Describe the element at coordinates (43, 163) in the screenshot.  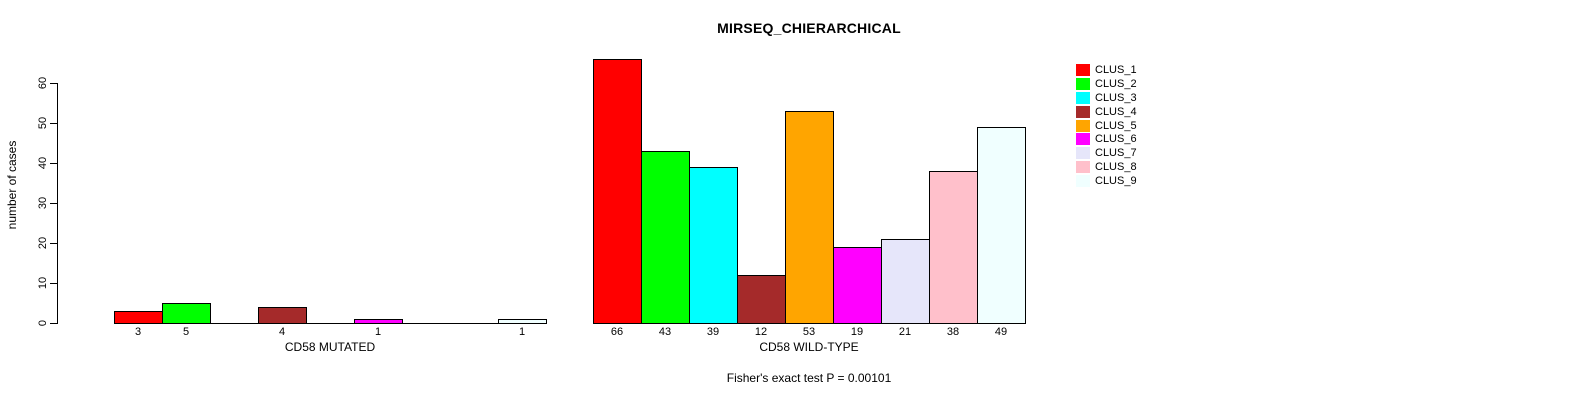
I see `y-tick-label: 40` at that location.